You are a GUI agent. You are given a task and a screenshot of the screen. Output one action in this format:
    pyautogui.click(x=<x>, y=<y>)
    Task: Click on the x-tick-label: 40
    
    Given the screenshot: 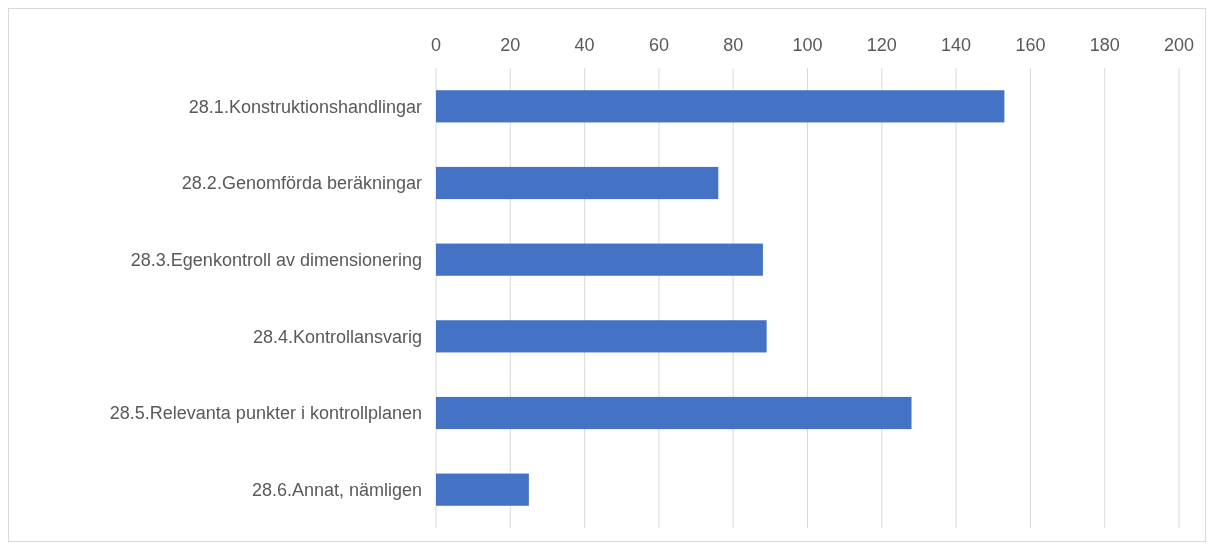 What is the action you would take?
    pyautogui.click(x=584, y=45)
    